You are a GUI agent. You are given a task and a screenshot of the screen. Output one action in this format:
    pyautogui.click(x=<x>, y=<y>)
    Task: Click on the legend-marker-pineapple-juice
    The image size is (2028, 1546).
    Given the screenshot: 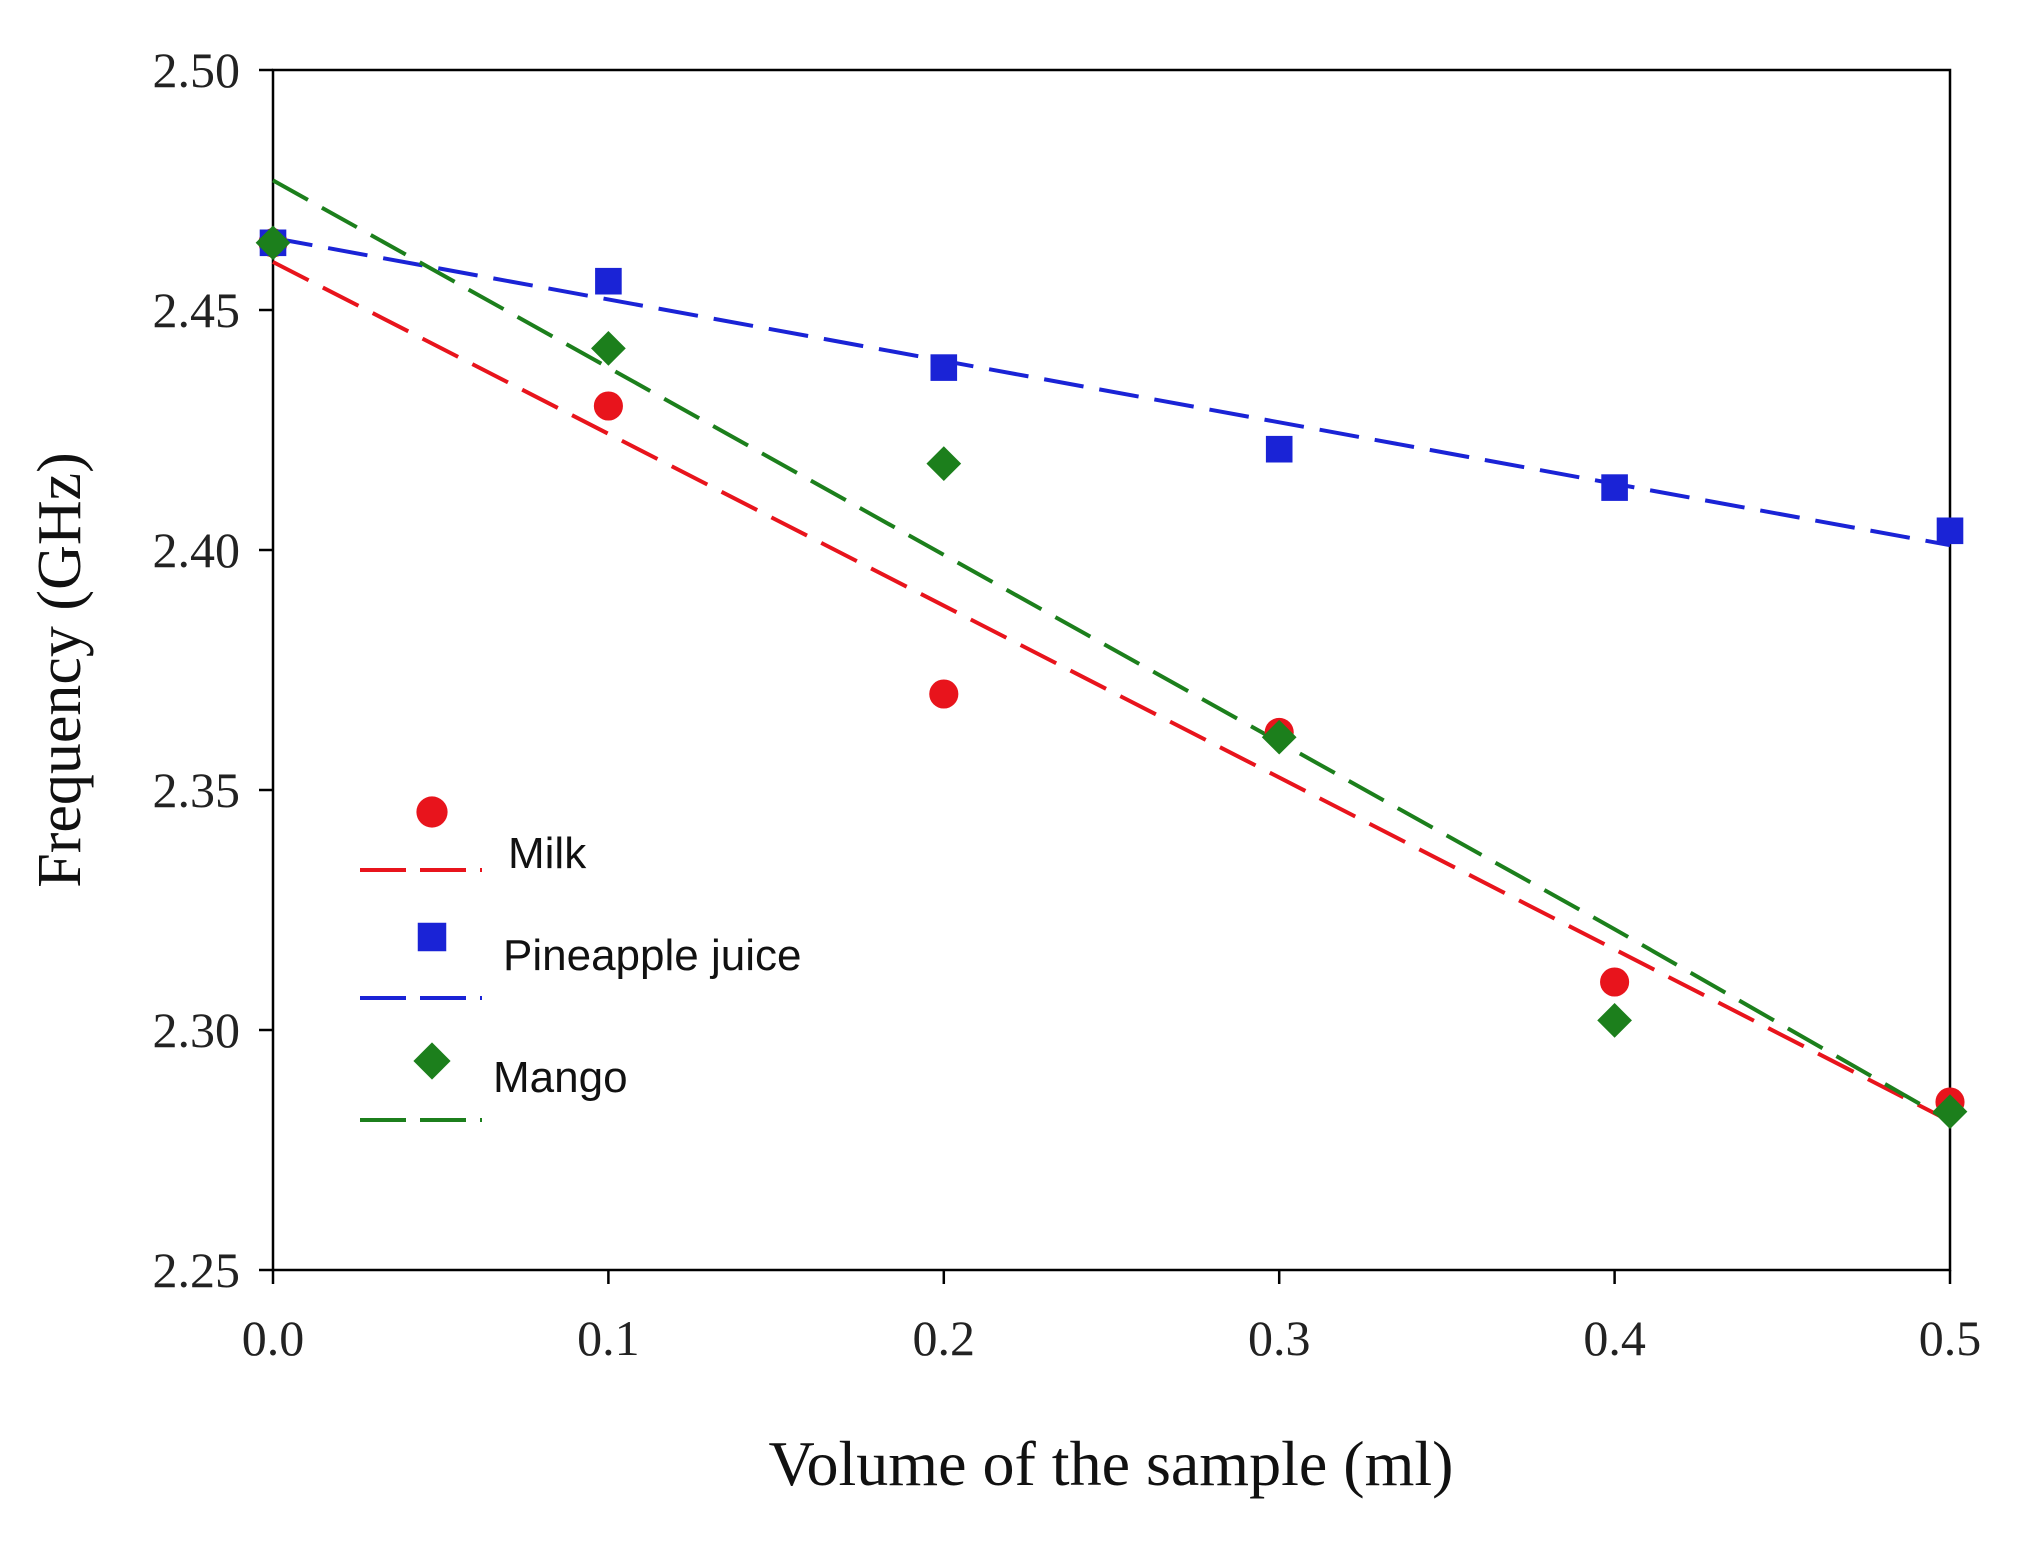 What is the action you would take?
    pyautogui.click(x=432, y=937)
    